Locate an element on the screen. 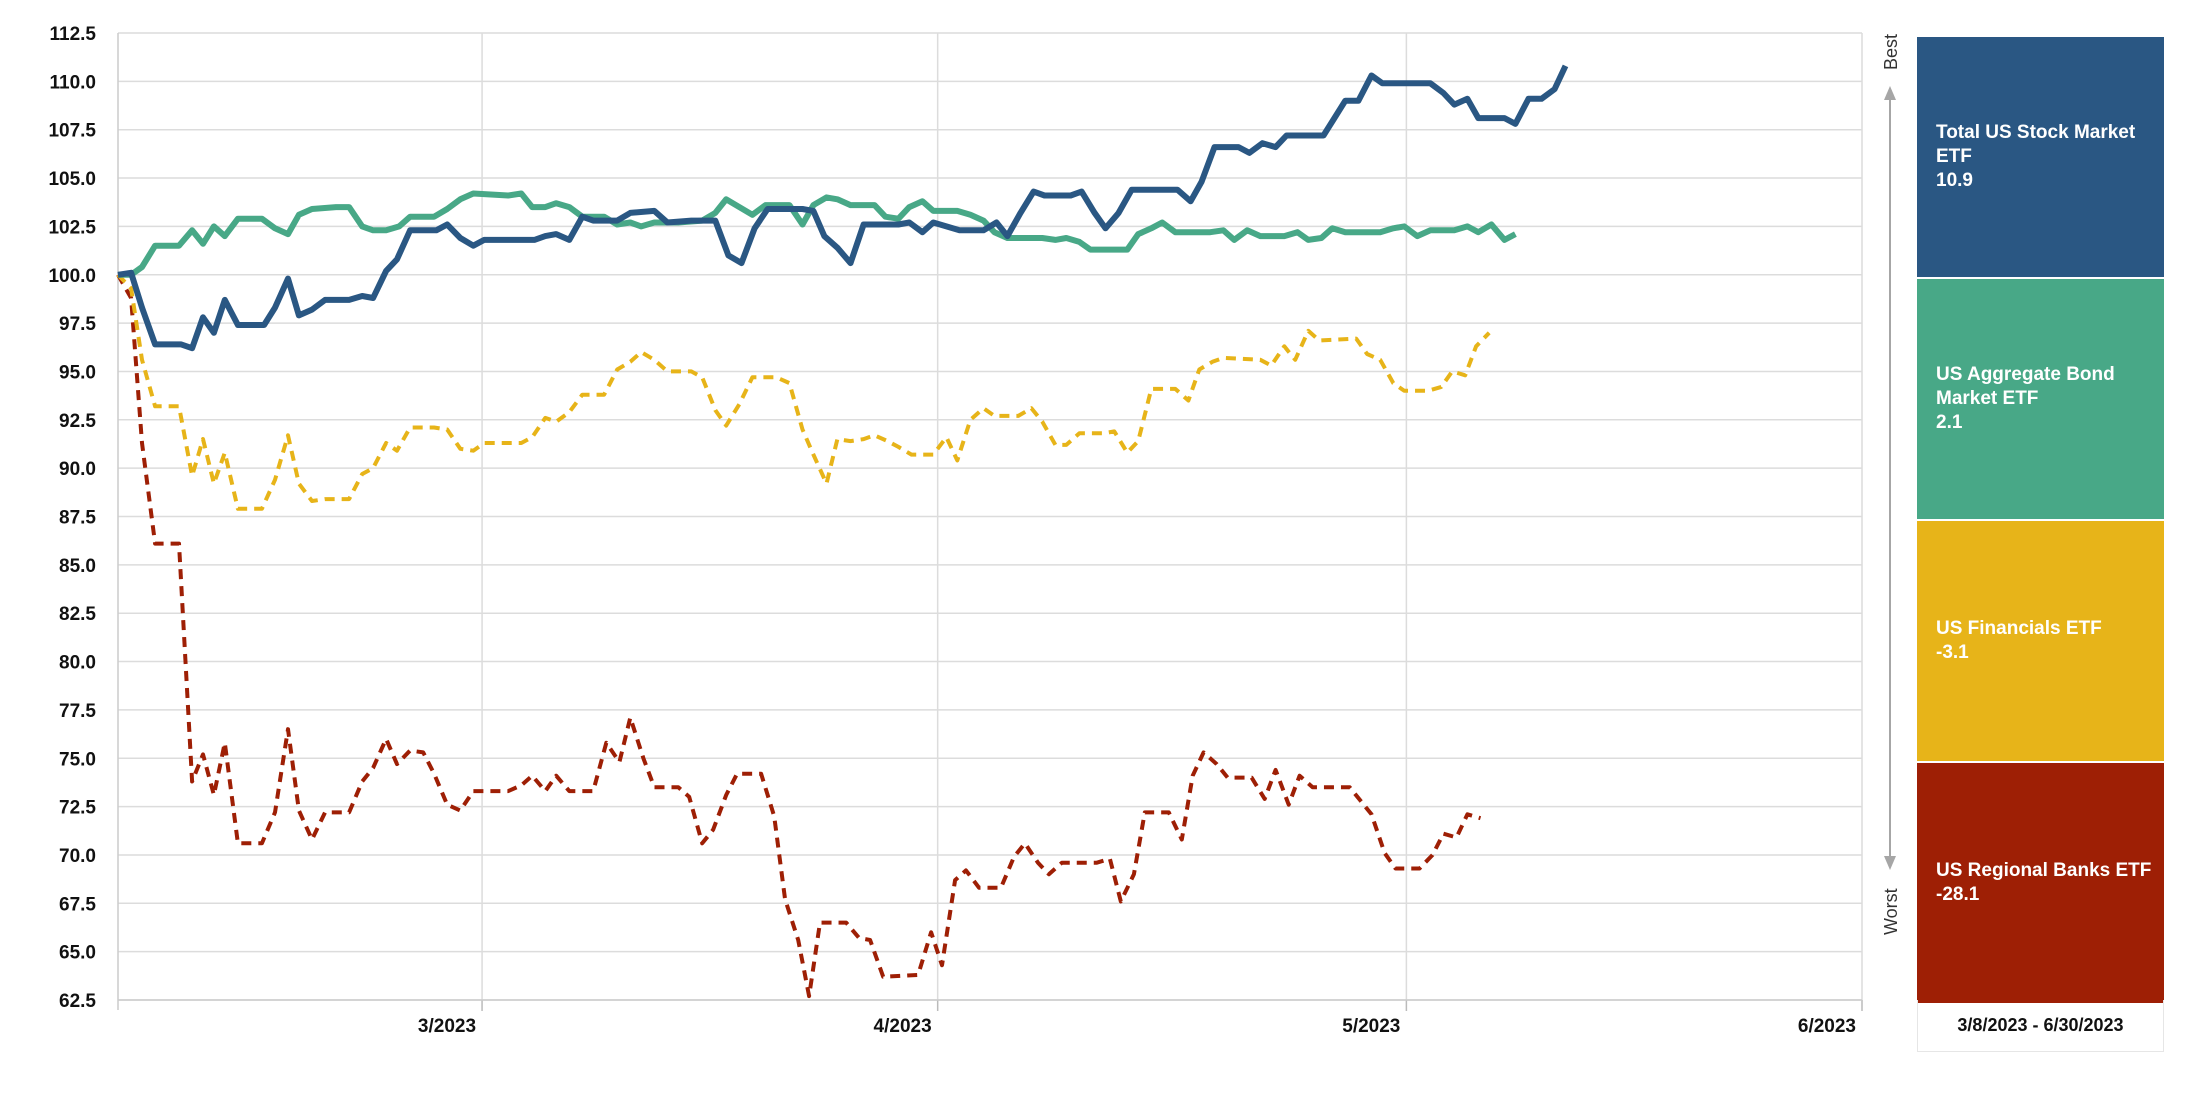 The height and width of the screenshot is (1098, 2196). rank-arrow-down-head is located at coordinates (1890, 863).